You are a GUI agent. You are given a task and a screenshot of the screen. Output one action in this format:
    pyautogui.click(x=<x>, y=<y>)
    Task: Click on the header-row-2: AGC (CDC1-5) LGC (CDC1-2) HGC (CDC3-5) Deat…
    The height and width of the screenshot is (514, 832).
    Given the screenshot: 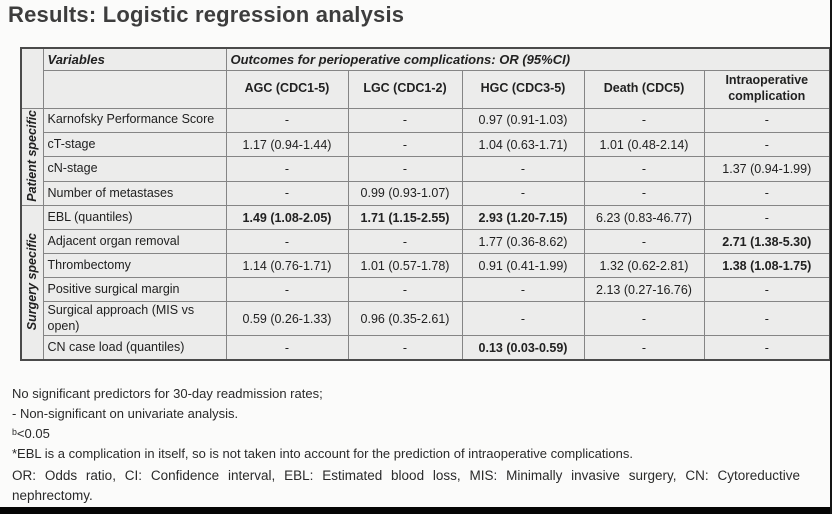 What is the action you would take?
    pyautogui.click(x=426, y=89)
    